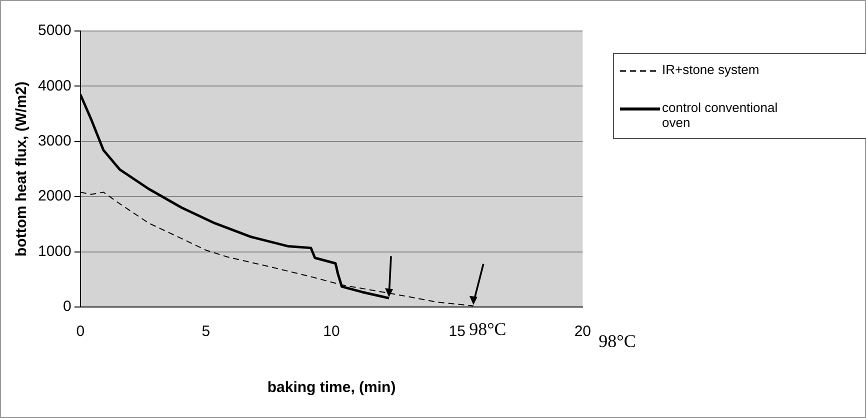 This screenshot has height=418, width=866. What do you see at coordinates (457, 331) in the screenshot?
I see `x-tick-label: 15` at bounding box center [457, 331].